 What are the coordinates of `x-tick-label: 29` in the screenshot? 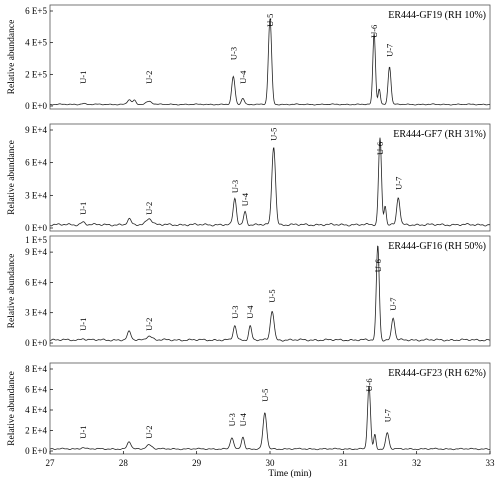 It's located at (197, 463).